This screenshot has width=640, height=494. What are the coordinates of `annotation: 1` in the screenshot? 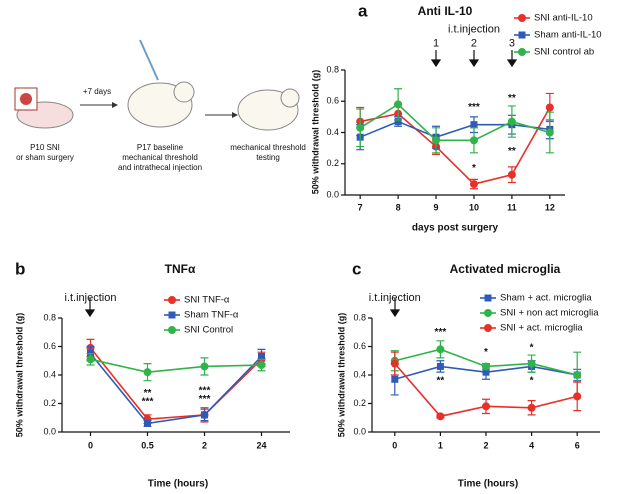 It's located at (436, 43).